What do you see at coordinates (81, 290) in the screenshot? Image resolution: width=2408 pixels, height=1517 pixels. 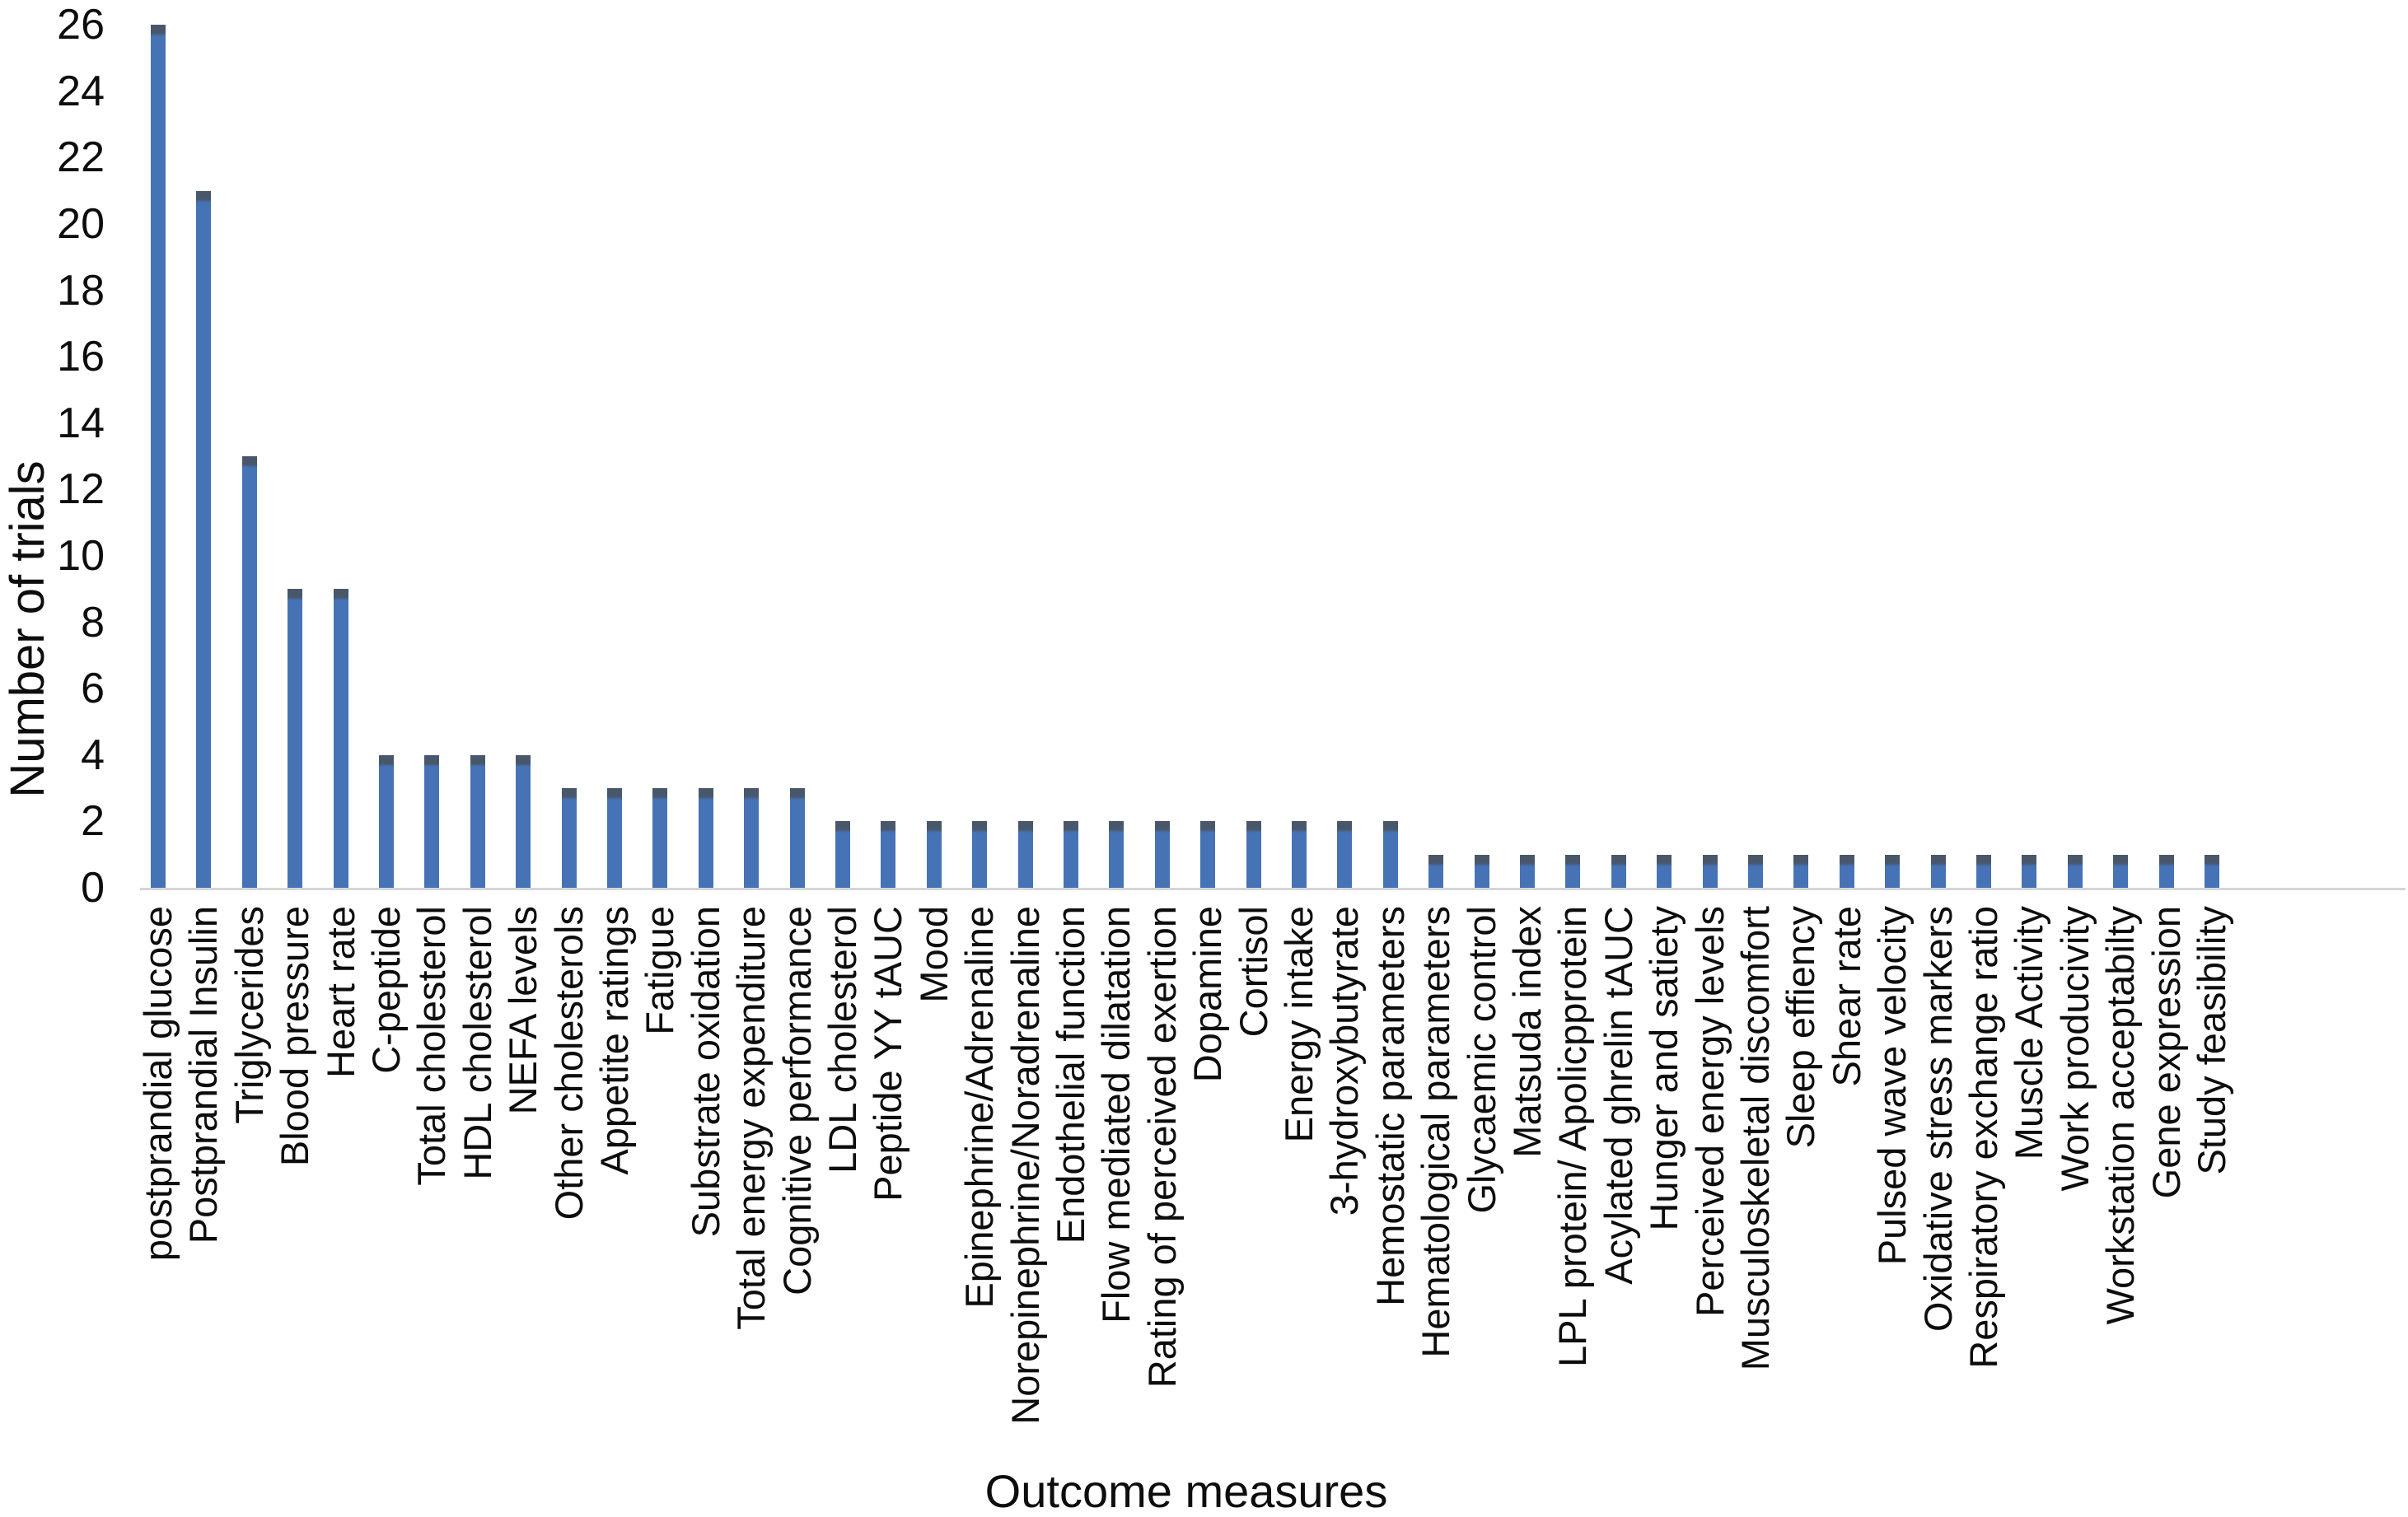 I see `y-tick-label: 18` at bounding box center [81, 290].